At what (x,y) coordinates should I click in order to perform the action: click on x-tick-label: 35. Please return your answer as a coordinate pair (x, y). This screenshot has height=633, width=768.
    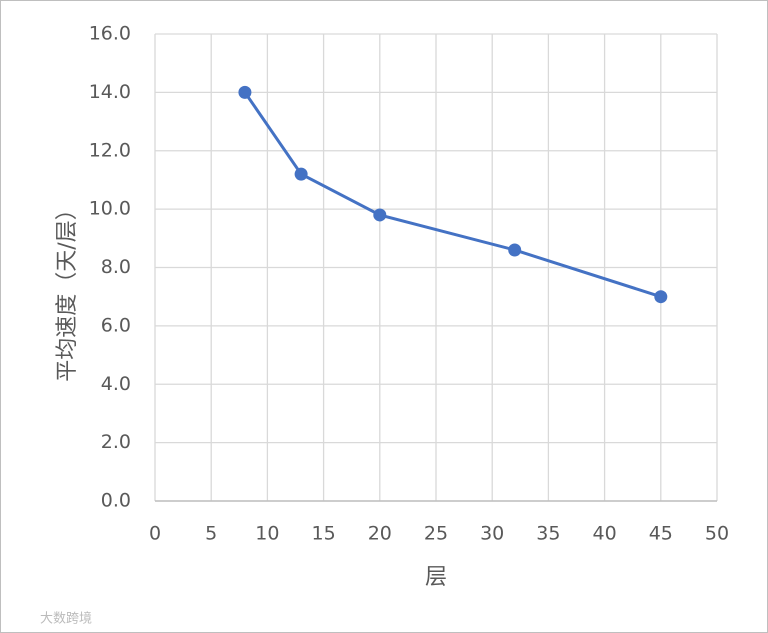
    Looking at the image, I should click on (548, 534).